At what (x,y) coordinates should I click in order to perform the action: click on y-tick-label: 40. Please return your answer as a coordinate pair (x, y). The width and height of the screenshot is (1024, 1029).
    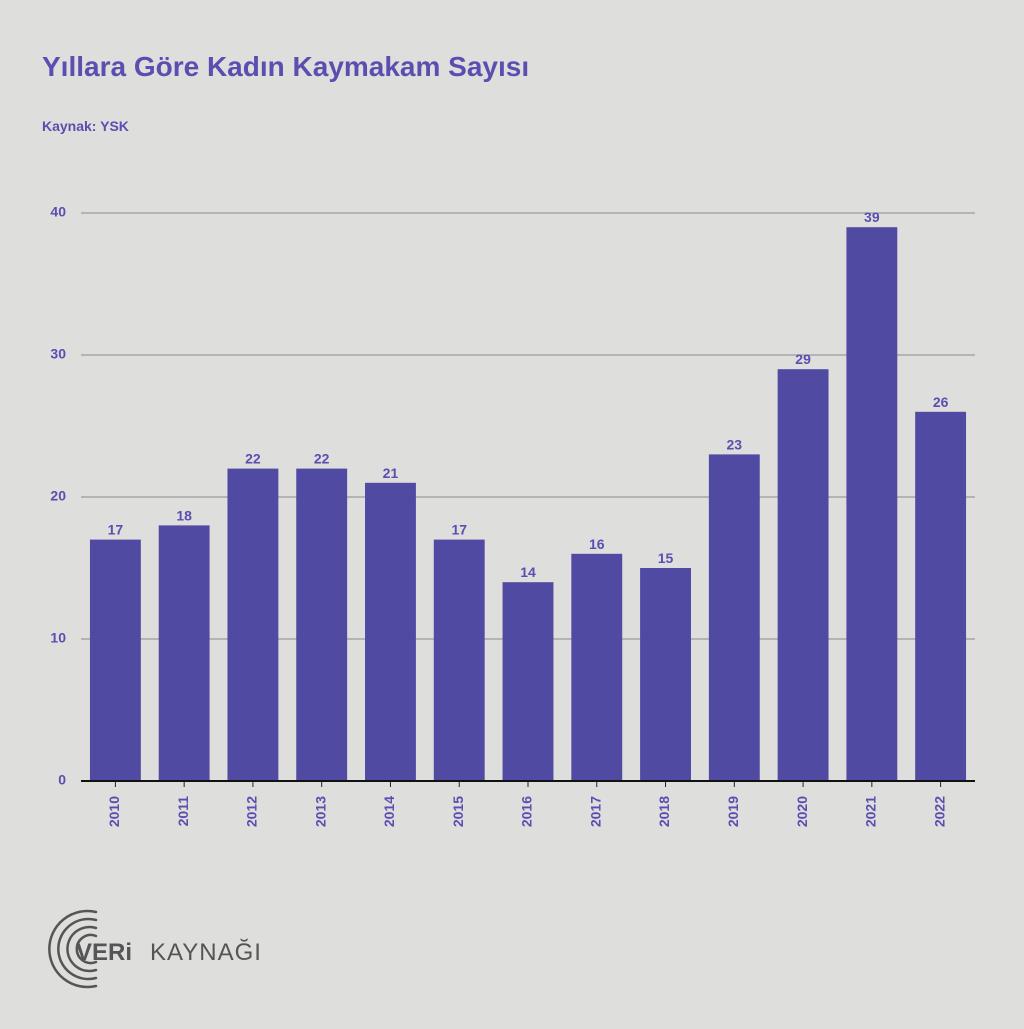
    Looking at the image, I should click on (58, 212).